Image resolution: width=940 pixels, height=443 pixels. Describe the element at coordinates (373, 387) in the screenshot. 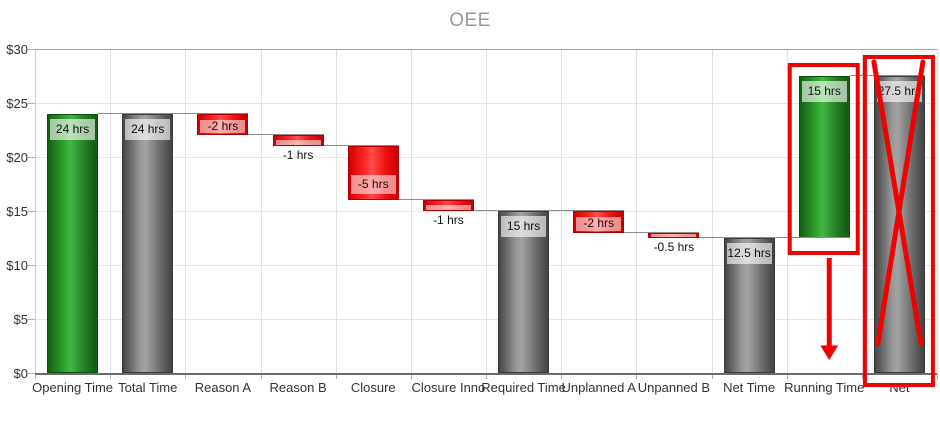

I see `category-label-closure: Closure` at that location.